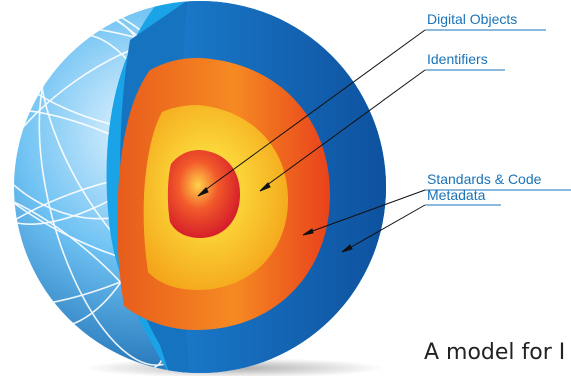 The width and height of the screenshot is (571, 376). Describe the element at coordinates (308, 232) in the screenshot. I see `arrowhead-standards-code` at that location.